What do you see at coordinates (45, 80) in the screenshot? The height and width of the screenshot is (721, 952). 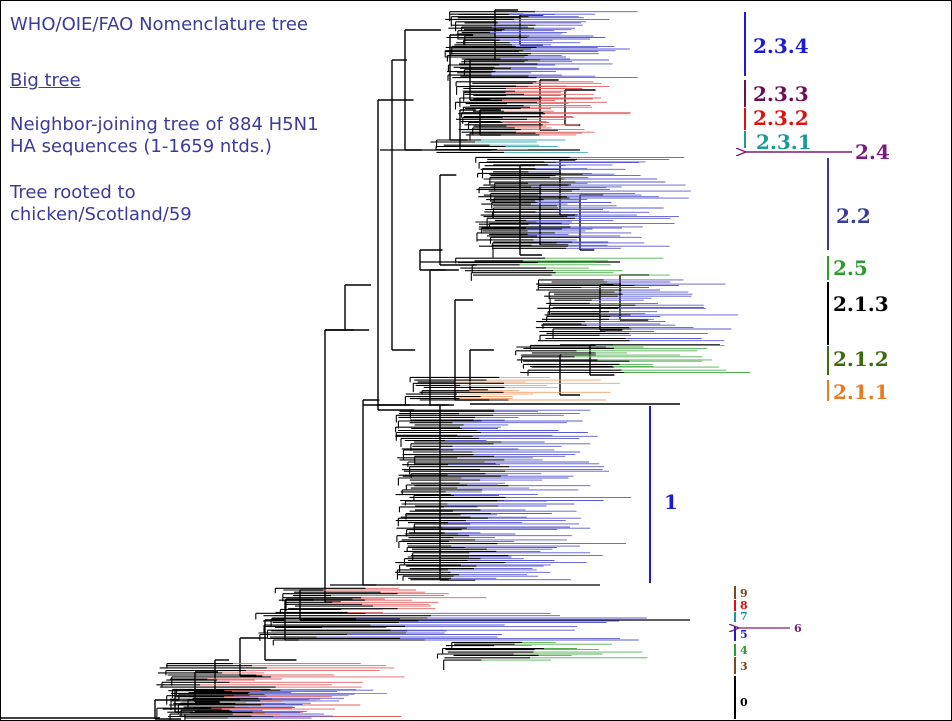 I see `big-tree-link: Big tree` at bounding box center [45, 80].